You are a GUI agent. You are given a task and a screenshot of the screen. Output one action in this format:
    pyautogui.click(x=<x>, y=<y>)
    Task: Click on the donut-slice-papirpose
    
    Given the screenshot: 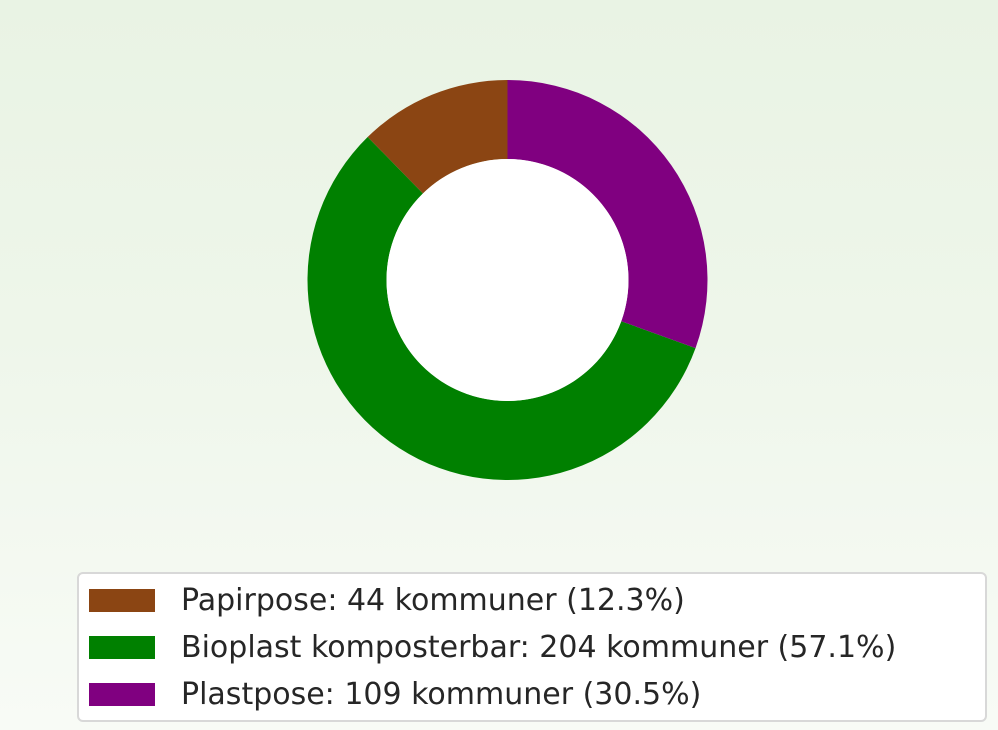 What is the action you would take?
    pyautogui.click(x=437, y=137)
    